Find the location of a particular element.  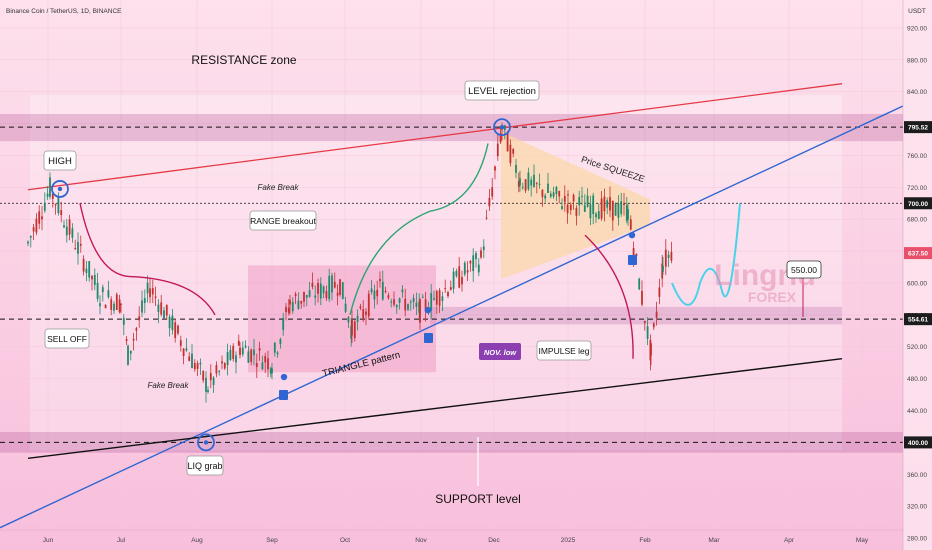

y-tick-label: 720.00 is located at coordinates (917, 188).